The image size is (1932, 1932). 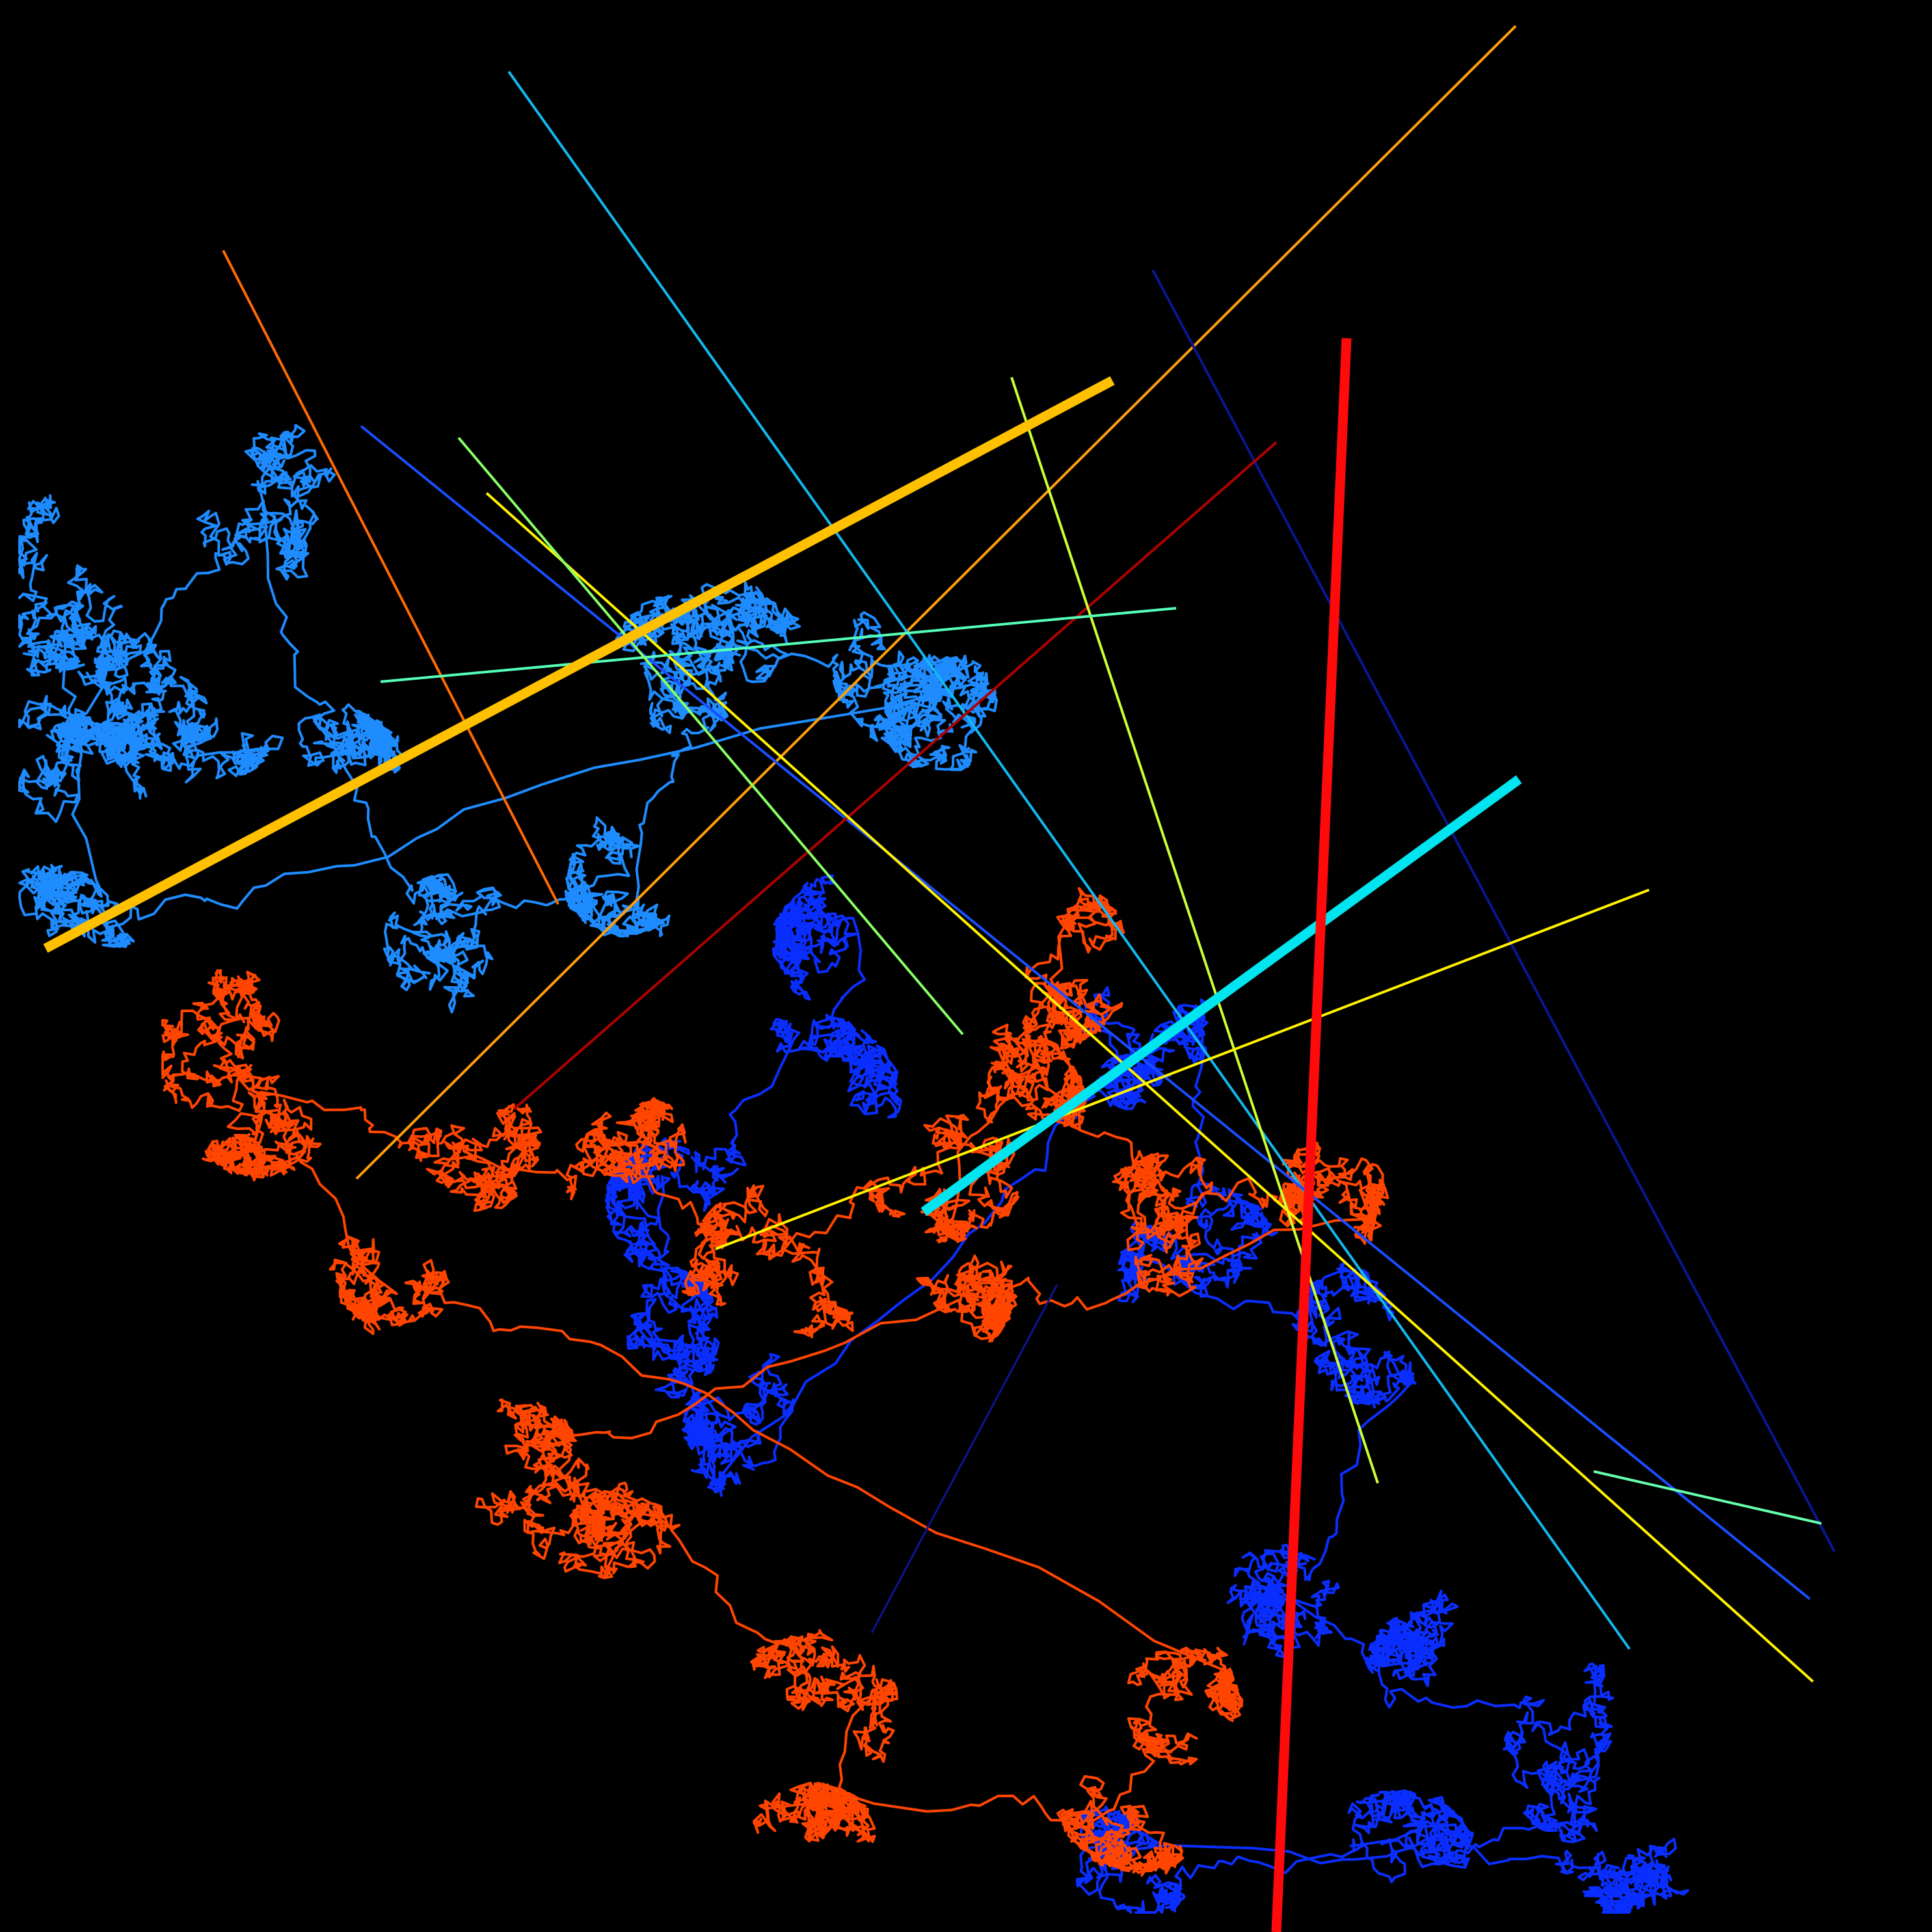 I want to click on light-green-line, so click(x=710, y=736).